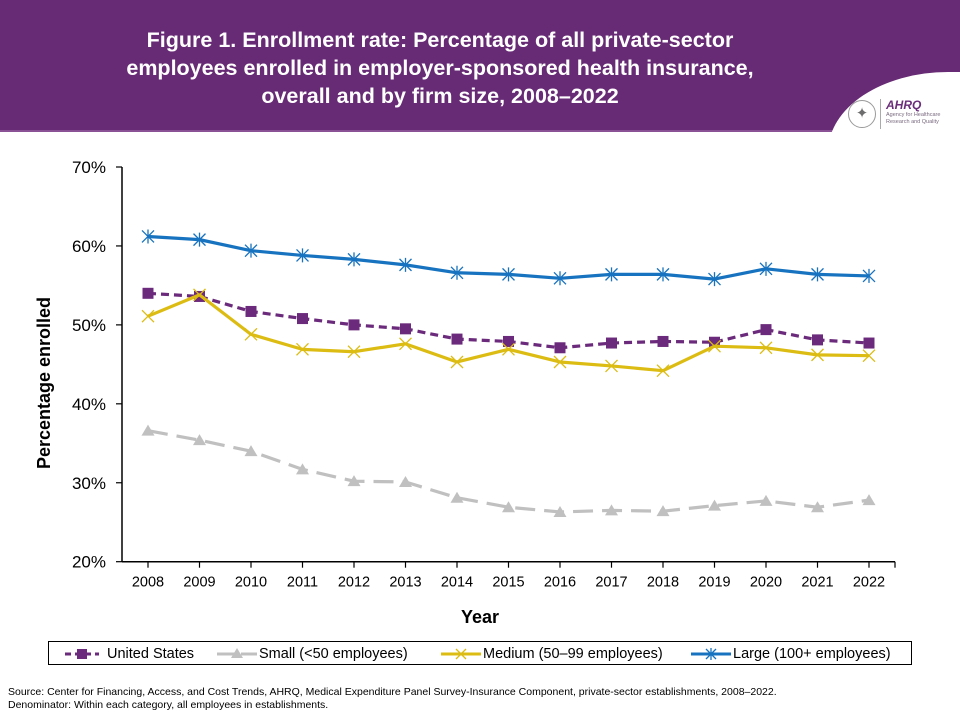 The image size is (960, 720). Describe the element at coordinates (560, 583) in the screenshot. I see `x-tick-label: 2016` at that location.